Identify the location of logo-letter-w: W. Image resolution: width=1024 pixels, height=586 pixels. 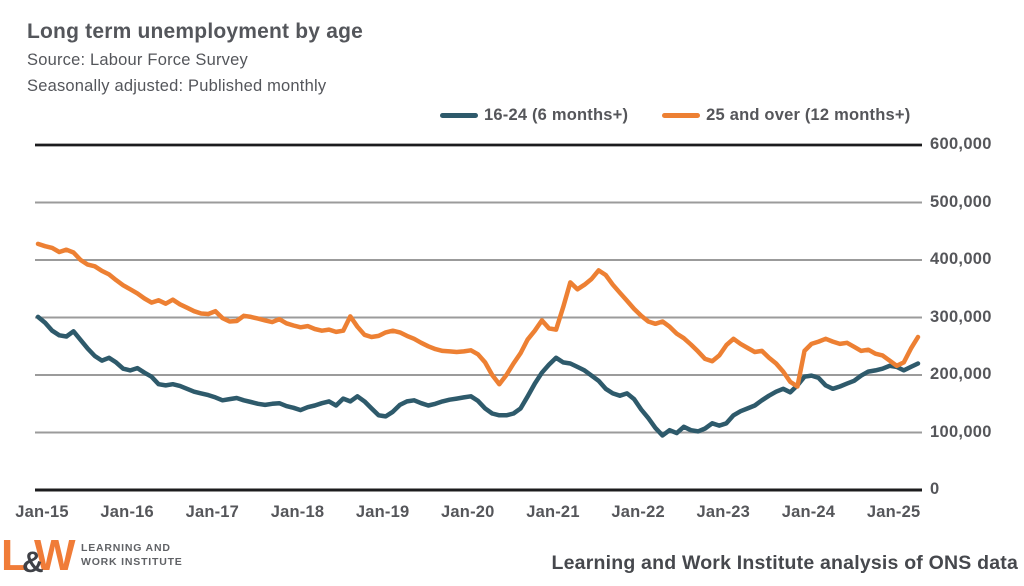
(55, 555).